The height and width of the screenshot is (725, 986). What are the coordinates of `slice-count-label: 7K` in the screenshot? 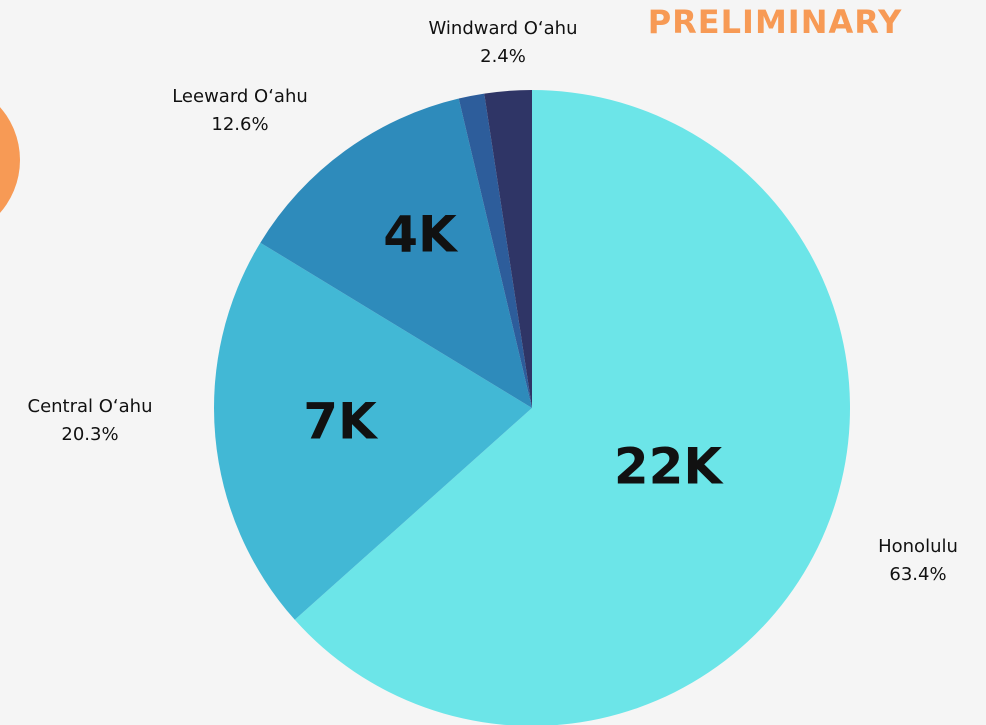 It's located at (341, 422).